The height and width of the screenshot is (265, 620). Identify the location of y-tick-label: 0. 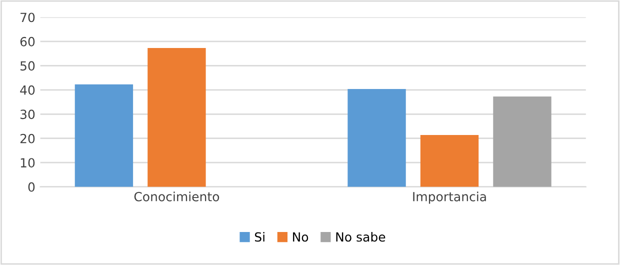
(31, 187).